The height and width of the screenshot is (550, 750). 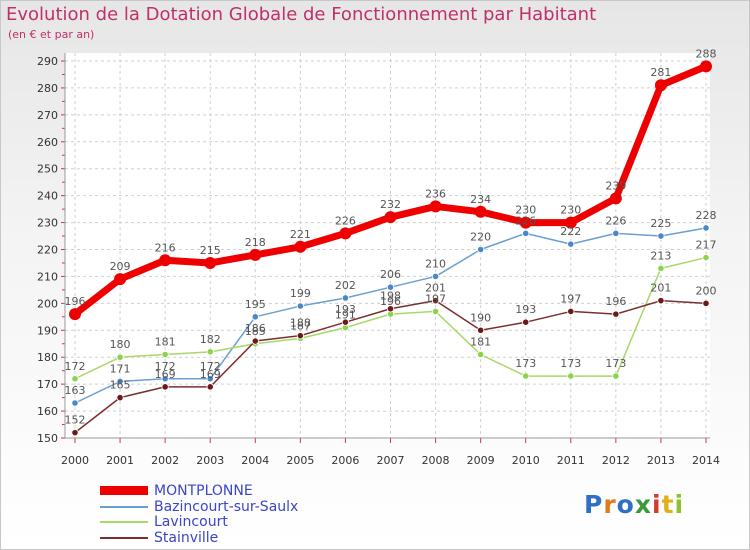 I want to click on y-tick-label: 170, so click(x=47, y=384).